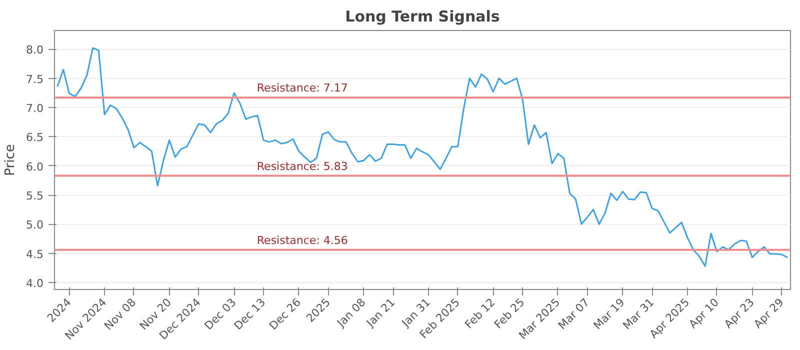  Describe the element at coordinates (35, 254) in the screenshot. I see `y-tick-label: 4.5` at that location.